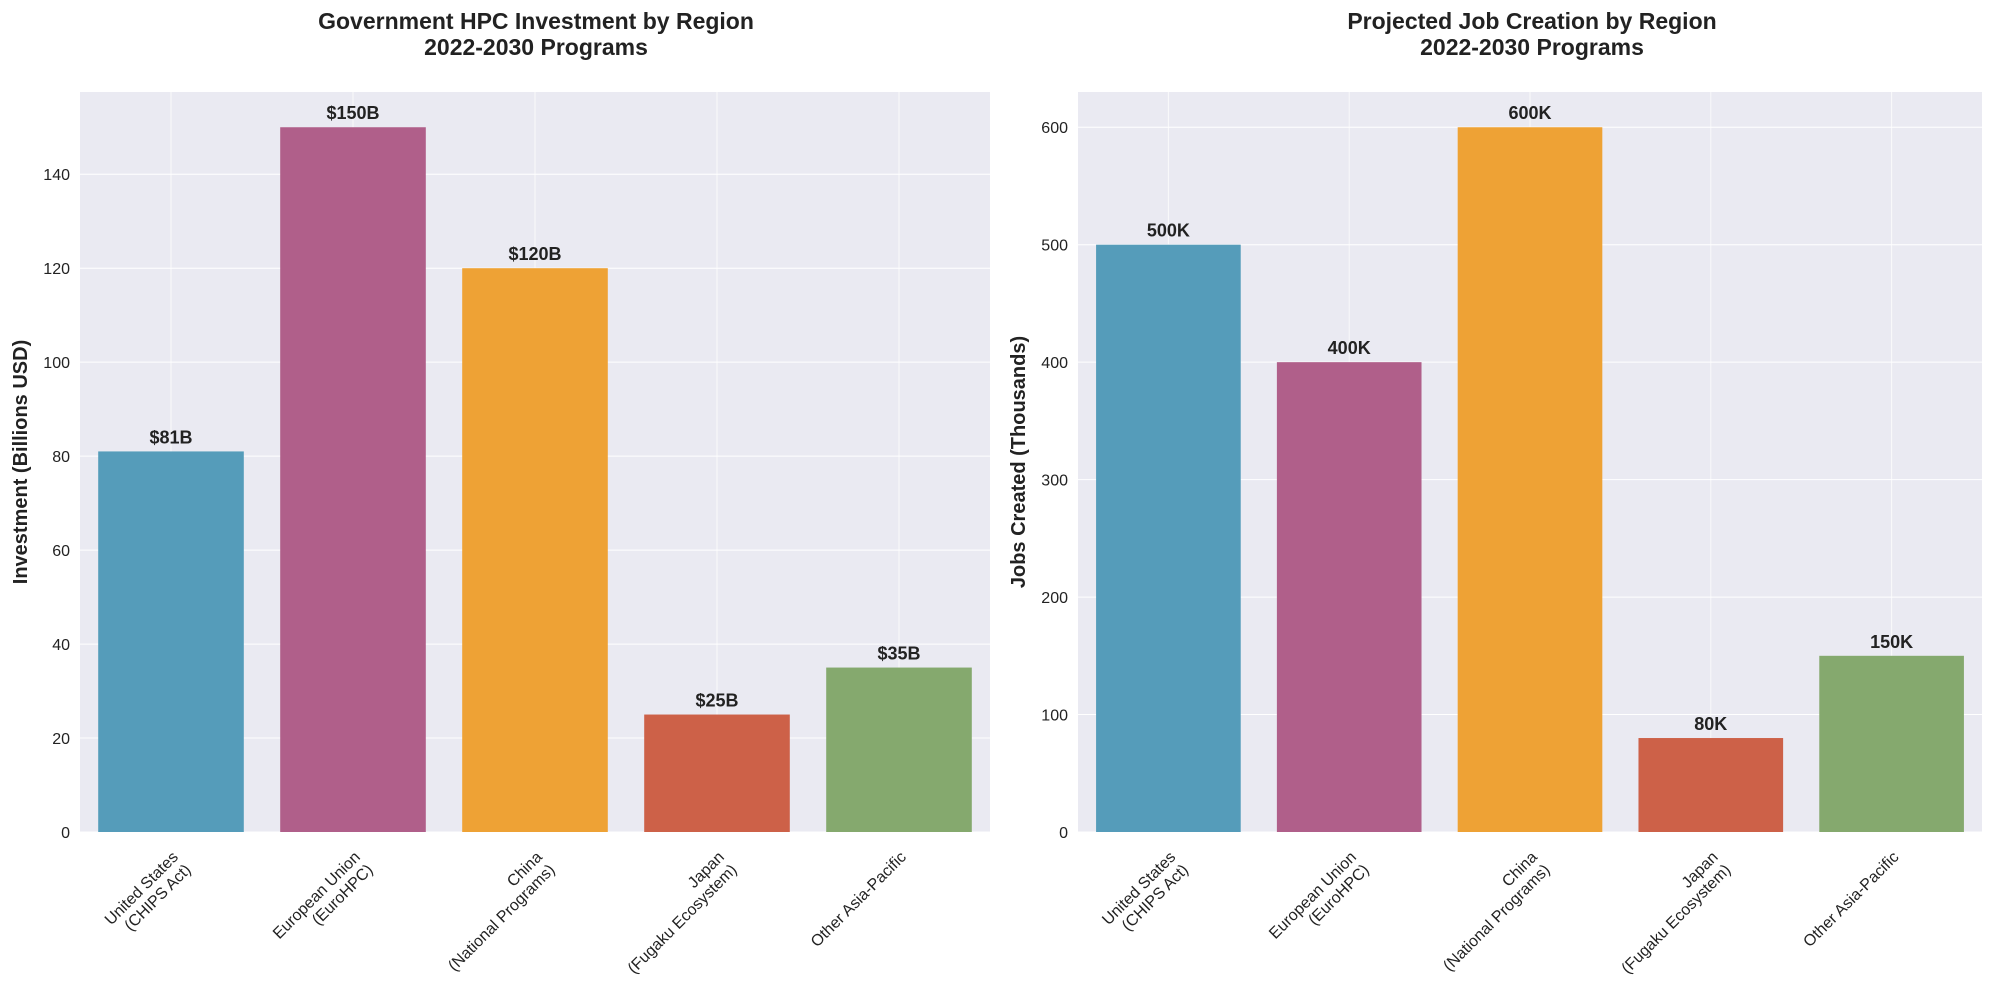 The height and width of the screenshot is (995, 2000). I want to click on value-label: $81B, so click(170, 437).